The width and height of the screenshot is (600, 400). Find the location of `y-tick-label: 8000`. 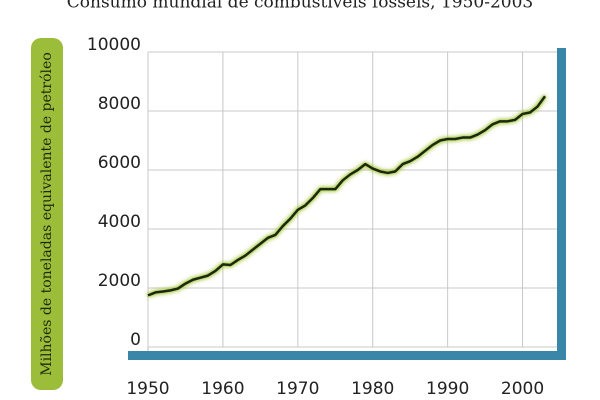

y-tick-label: 8000 is located at coordinates (119, 104).